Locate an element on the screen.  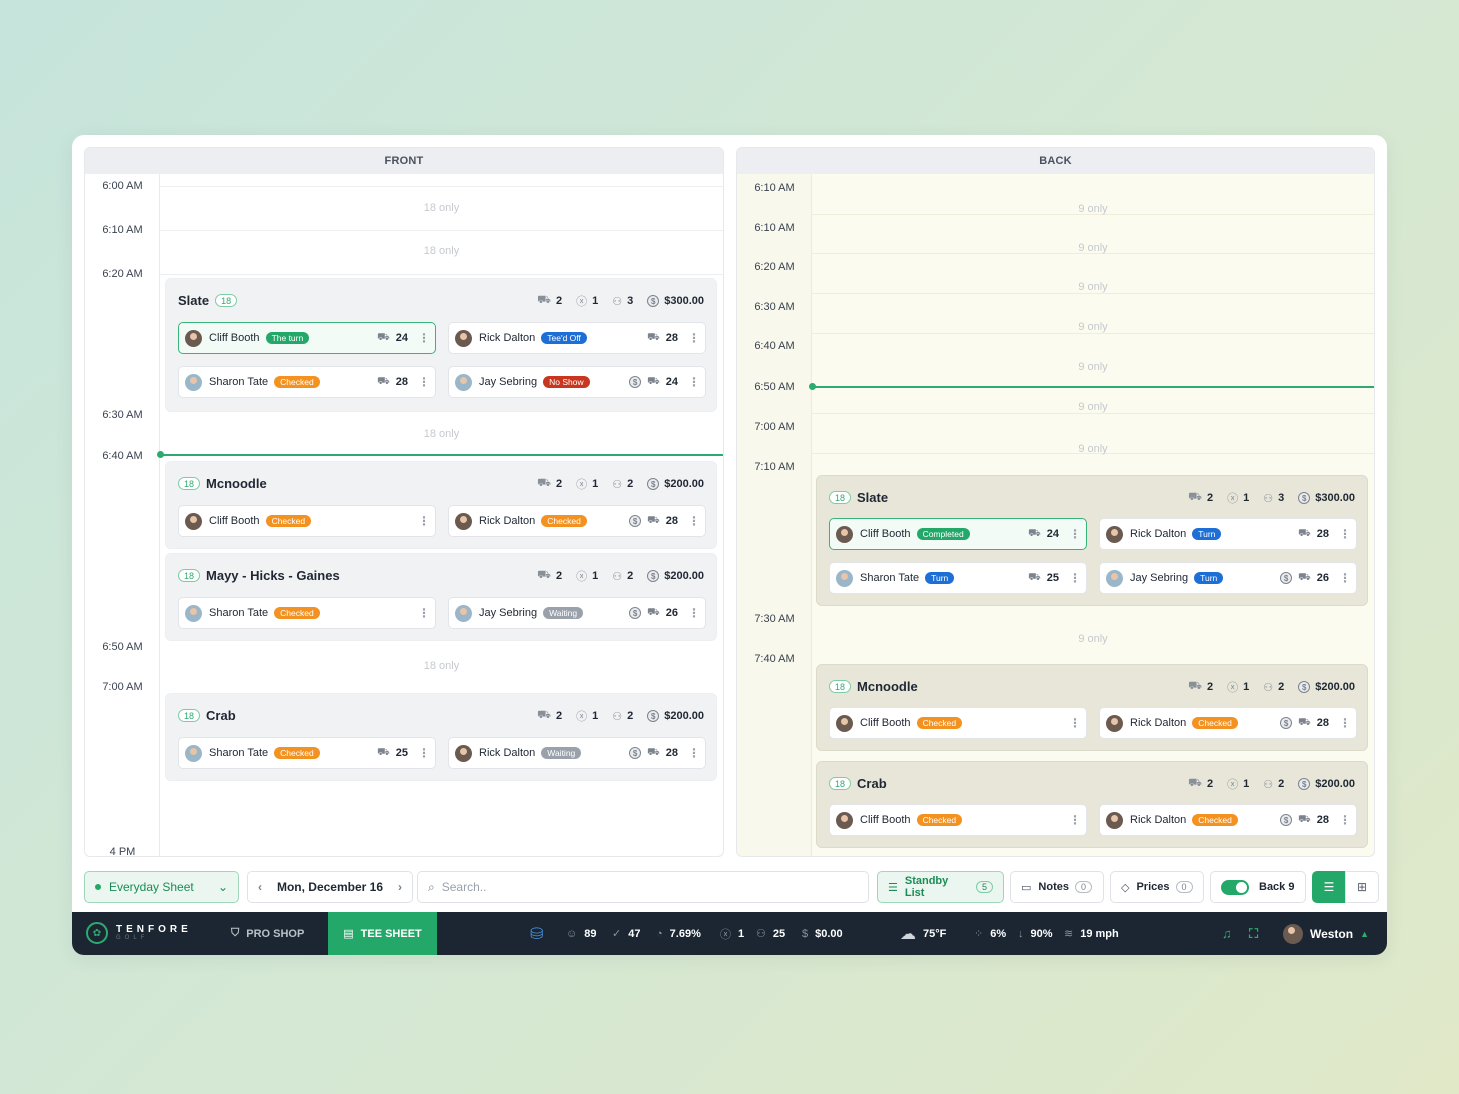
group-price: $200.00 is located at coordinates (684, 716).